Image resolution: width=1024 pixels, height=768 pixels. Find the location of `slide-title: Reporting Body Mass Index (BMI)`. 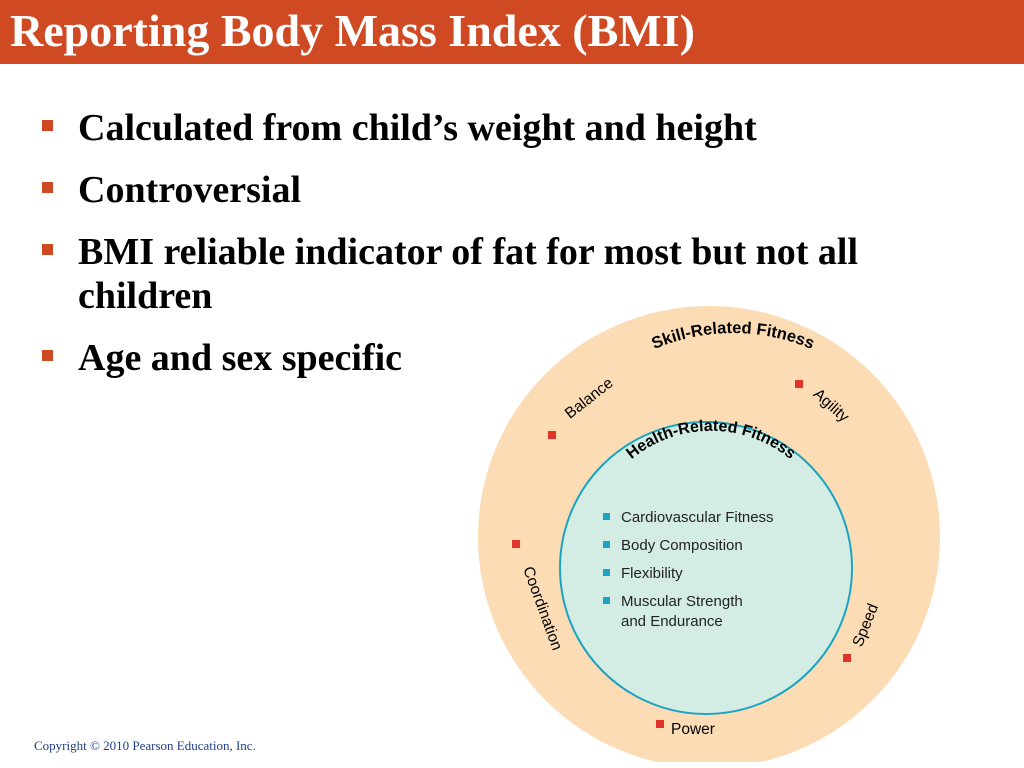

slide-title: Reporting Body Mass Index (BMI) is located at coordinates (352, 30).